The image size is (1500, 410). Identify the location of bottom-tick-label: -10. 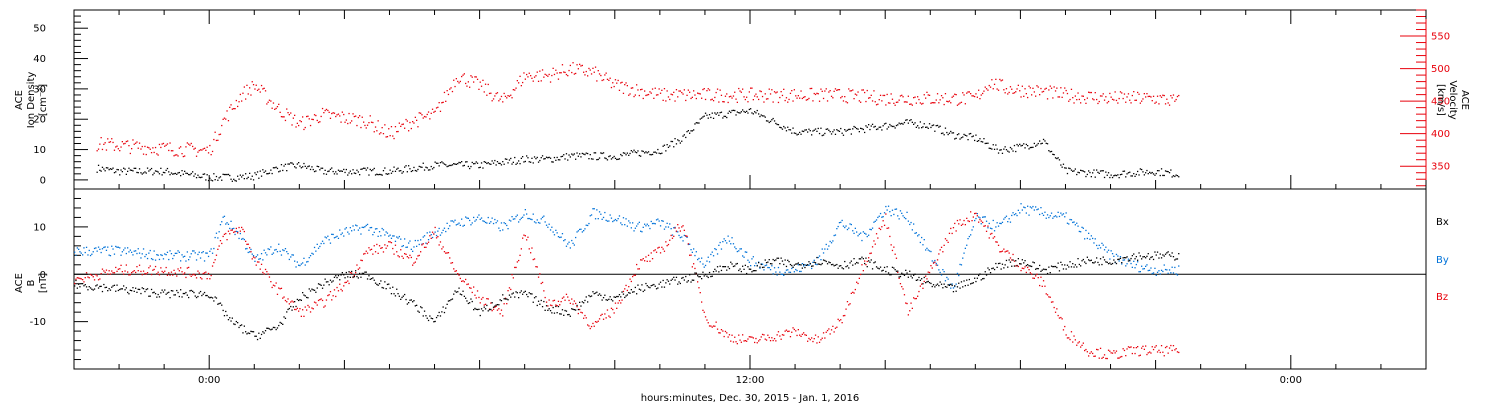
(38, 322).